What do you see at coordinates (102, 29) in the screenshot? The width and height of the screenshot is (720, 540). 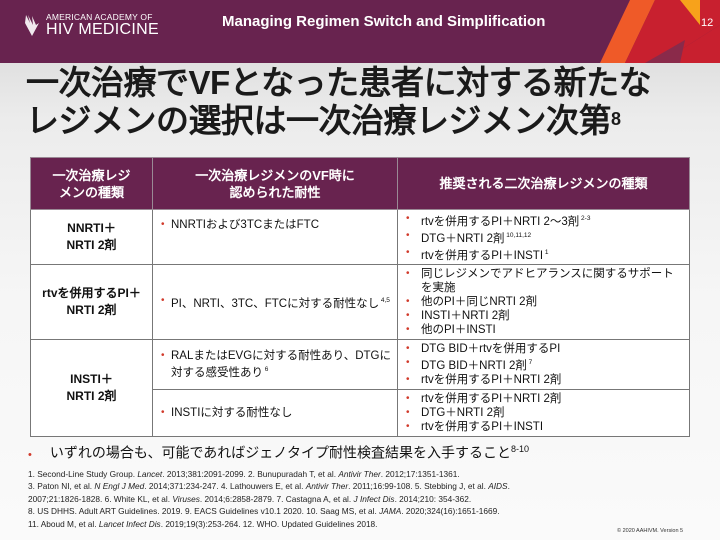 I see `logo-line2: HIV MEDICINE` at bounding box center [102, 29].